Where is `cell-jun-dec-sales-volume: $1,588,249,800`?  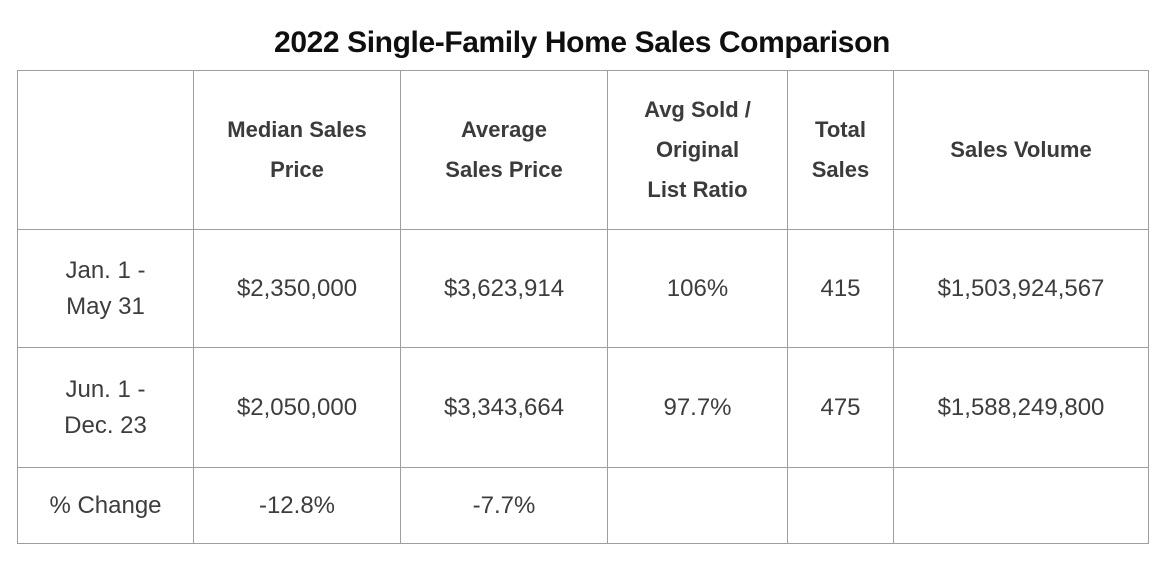 cell-jun-dec-sales-volume: $1,588,249,800 is located at coordinates (1021, 407).